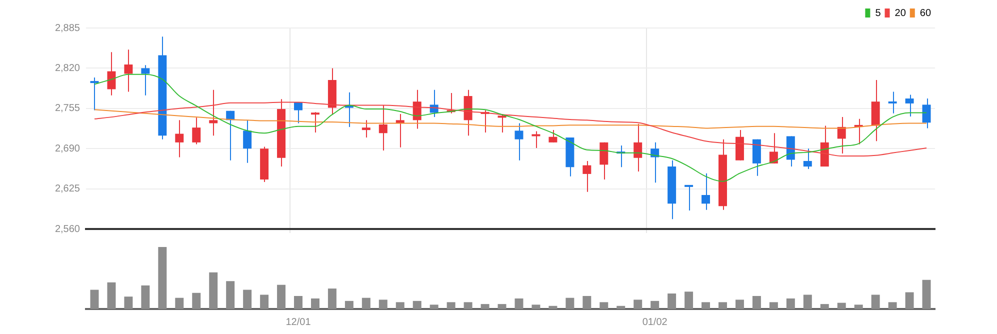 The width and height of the screenshot is (997, 334). What do you see at coordinates (926, 13) in the screenshot?
I see `legend-label: 60` at bounding box center [926, 13].